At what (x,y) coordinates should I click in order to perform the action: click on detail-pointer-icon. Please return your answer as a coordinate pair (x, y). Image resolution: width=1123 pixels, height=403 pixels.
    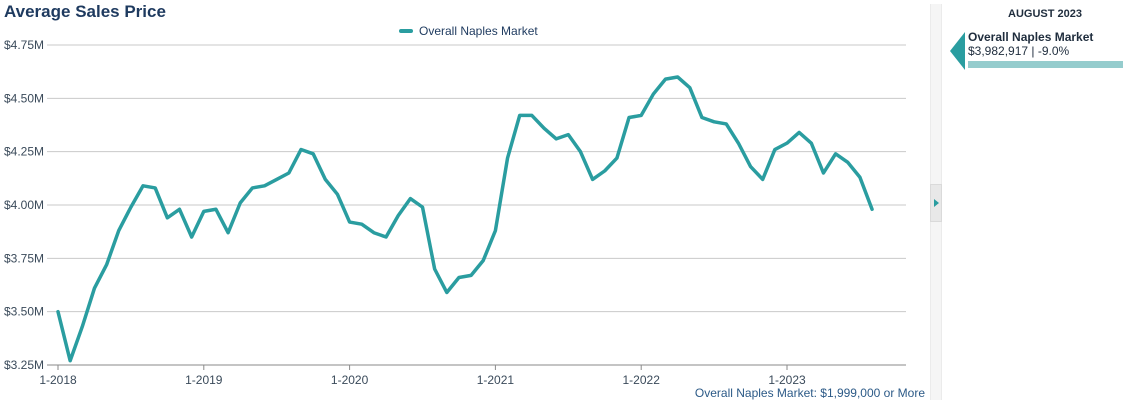
    Looking at the image, I should click on (957, 51).